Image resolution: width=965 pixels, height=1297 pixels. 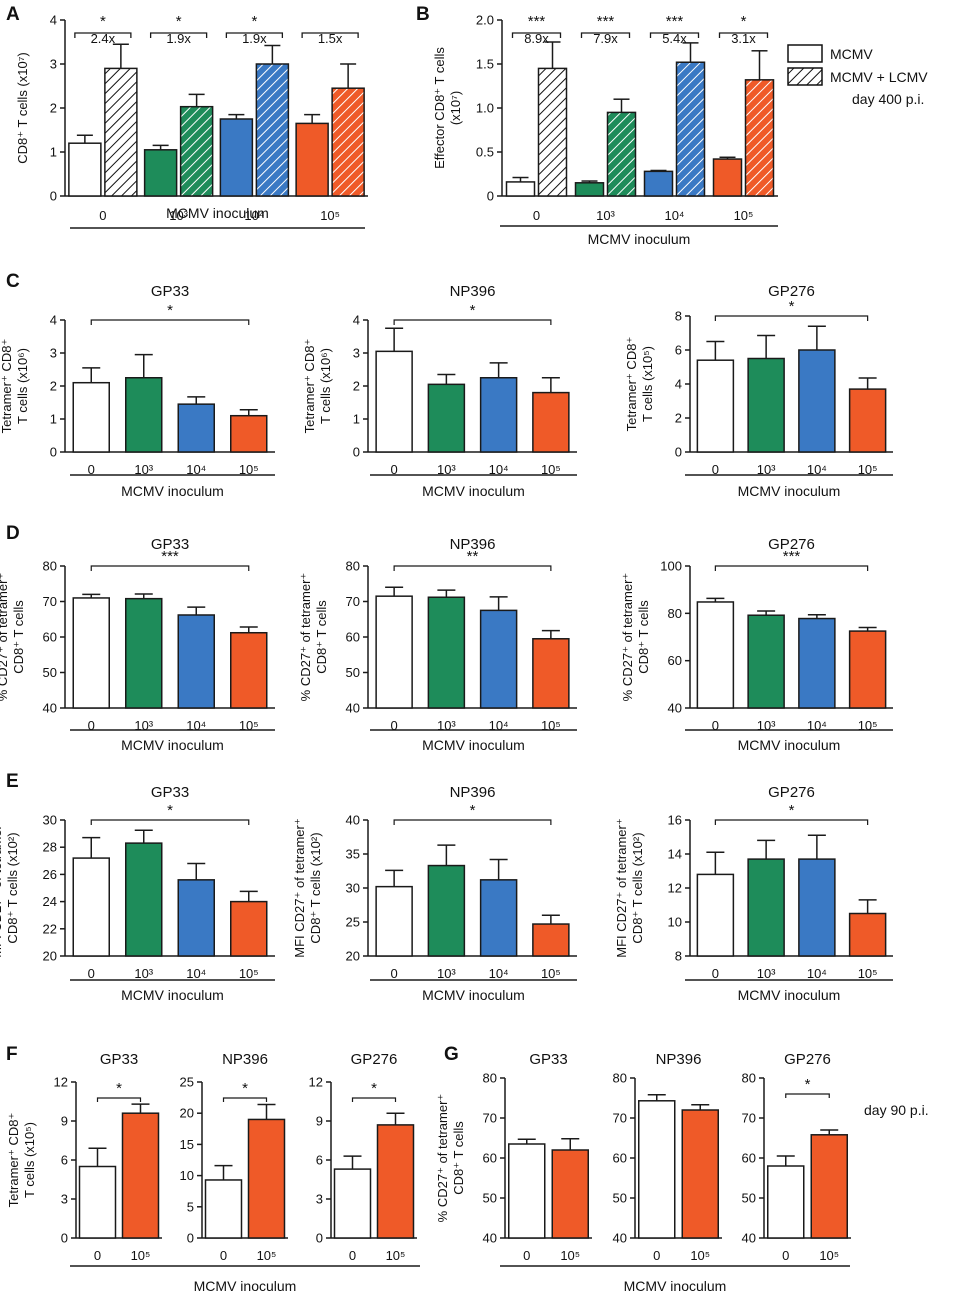 What do you see at coordinates (678, 452) in the screenshot?
I see `y-tick-label: 0` at bounding box center [678, 452].